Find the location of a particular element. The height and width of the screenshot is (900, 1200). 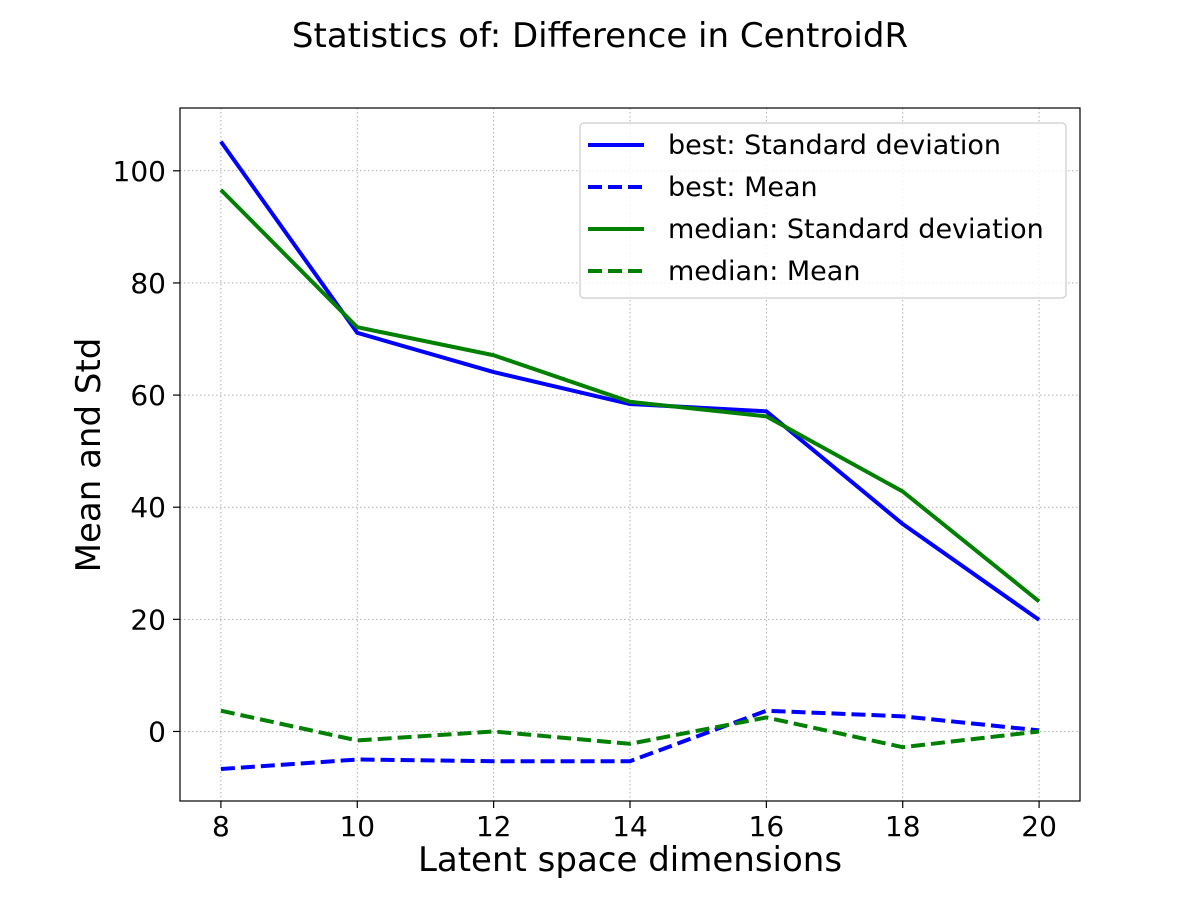

legend-label-3: median: Standard deviation is located at coordinates (856, 229).